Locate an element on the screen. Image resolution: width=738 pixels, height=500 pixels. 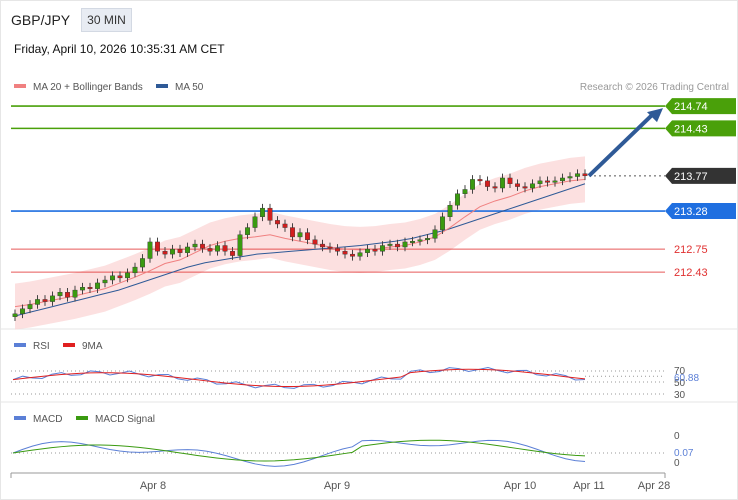
level-tag-213.28 is located at coordinates (700, 211).